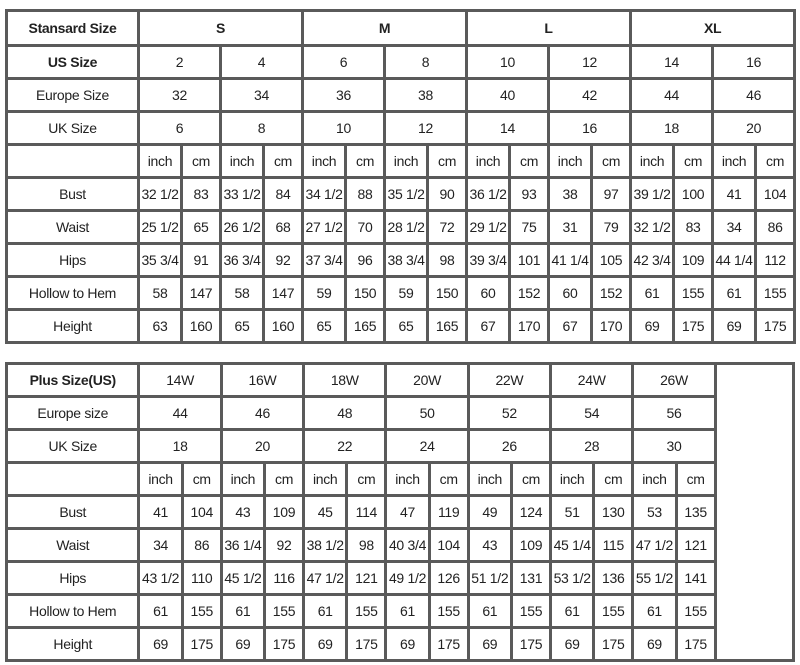 Image resolution: width=800 pixels, height=665 pixels. What do you see at coordinates (529, 260) in the screenshot?
I see `measurement-value: 101` at bounding box center [529, 260].